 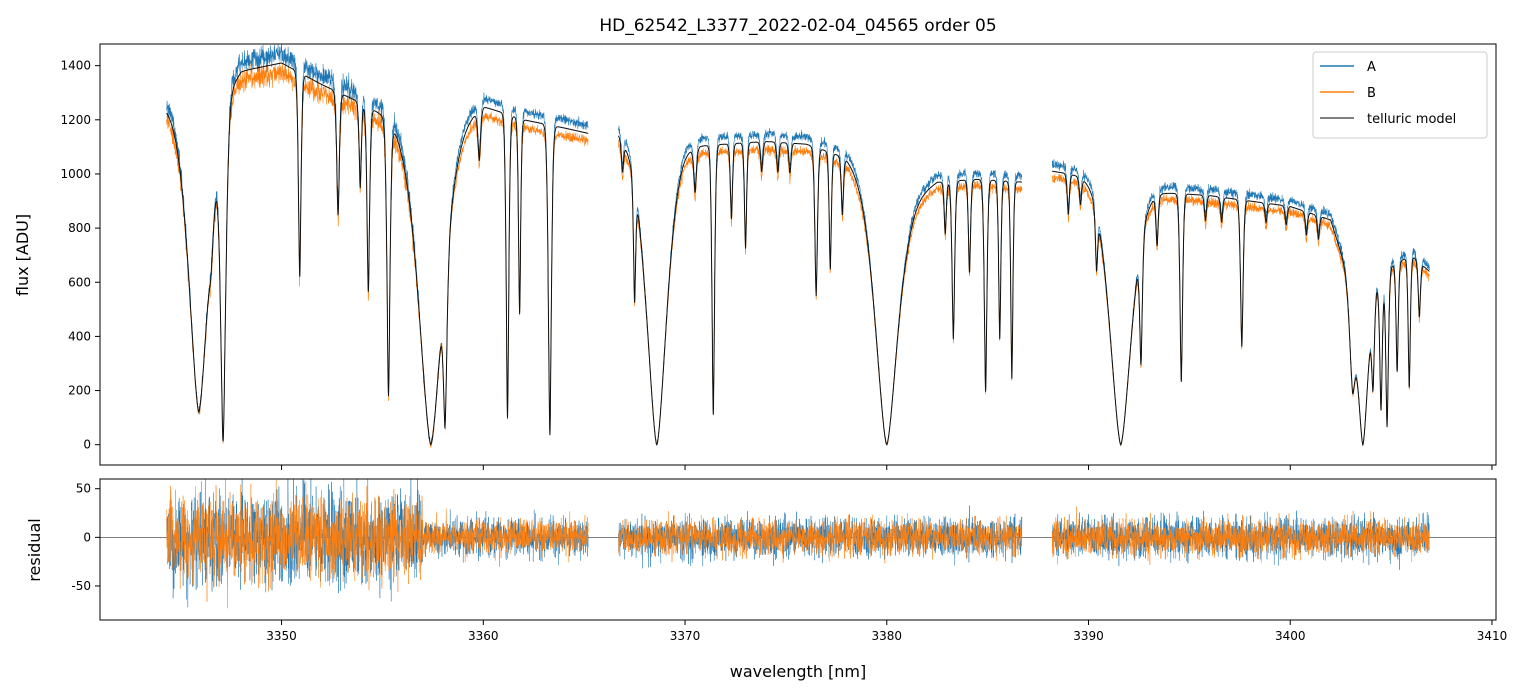 What do you see at coordinates (820, 537) in the screenshot?
I see `residual-b-line-seg1` at bounding box center [820, 537].